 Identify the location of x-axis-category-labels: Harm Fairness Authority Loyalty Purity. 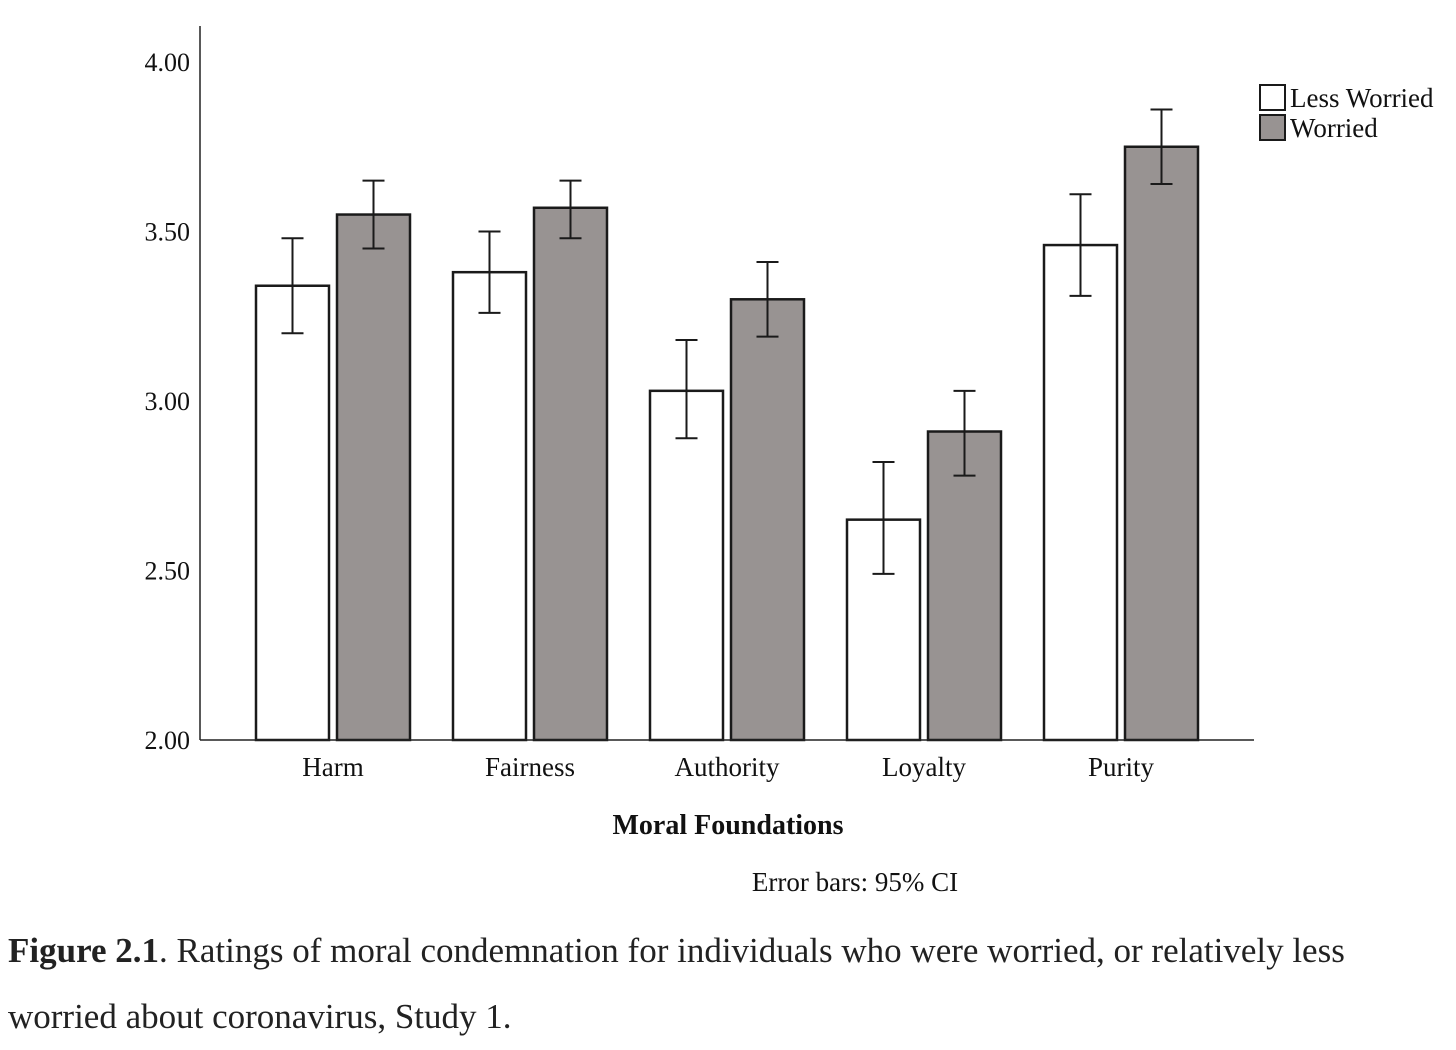
(728, 767).